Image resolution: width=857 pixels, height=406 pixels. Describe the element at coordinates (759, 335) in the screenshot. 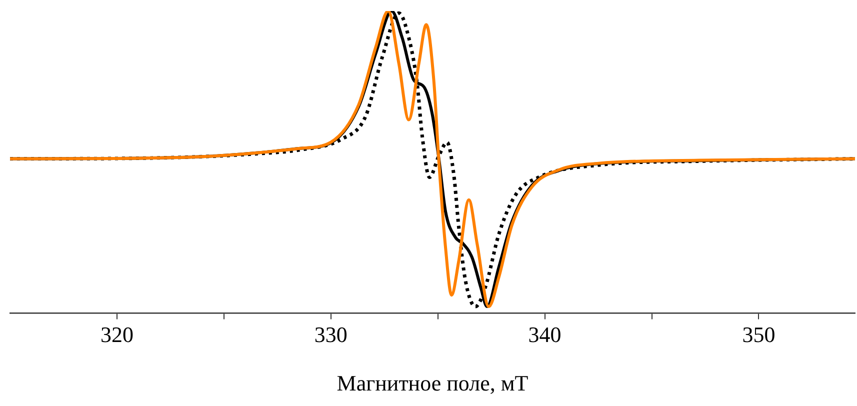

I see `x-tick-label: 350` at that location.